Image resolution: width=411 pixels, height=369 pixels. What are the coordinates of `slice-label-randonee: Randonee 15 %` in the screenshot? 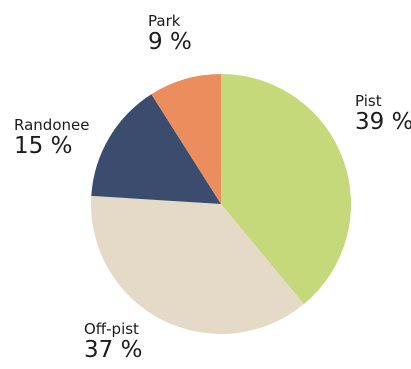 It's located at (51, 138).